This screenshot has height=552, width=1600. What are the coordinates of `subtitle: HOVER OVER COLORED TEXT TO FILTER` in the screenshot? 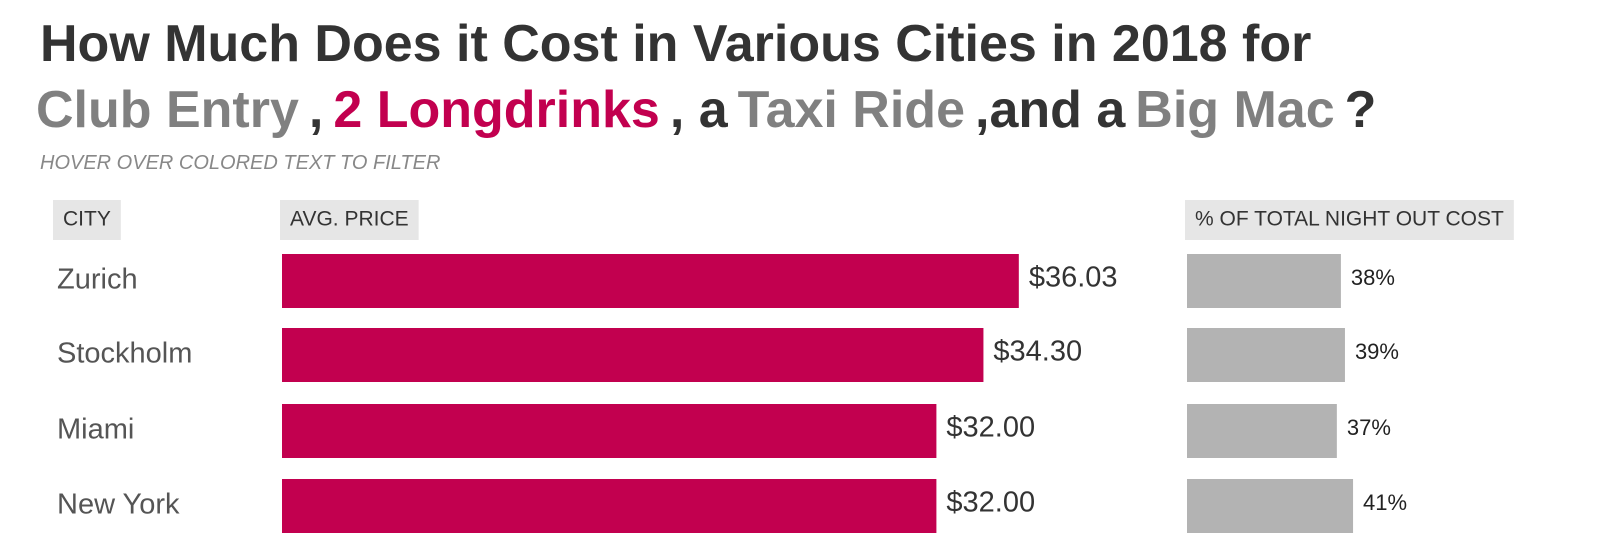 It's located at (240, 163).